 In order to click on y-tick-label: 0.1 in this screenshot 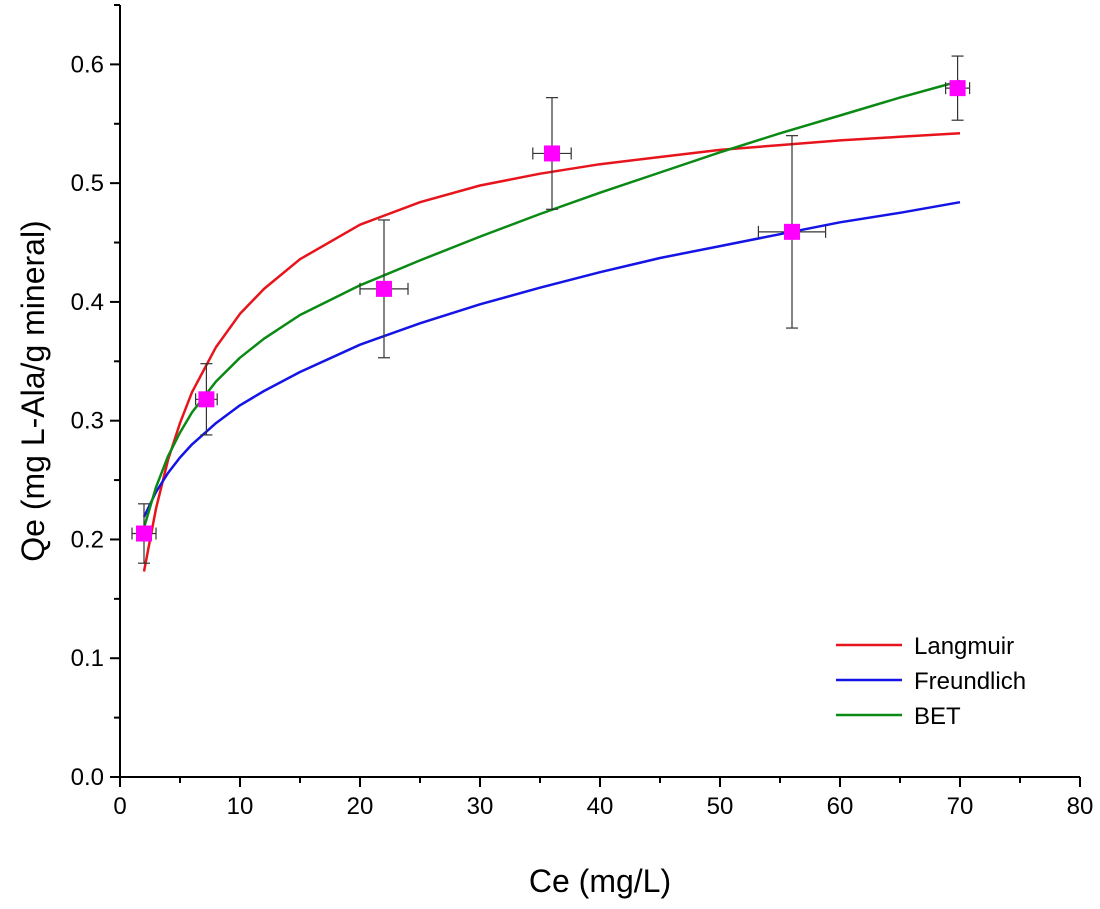, I will do `click(87, 658)`.